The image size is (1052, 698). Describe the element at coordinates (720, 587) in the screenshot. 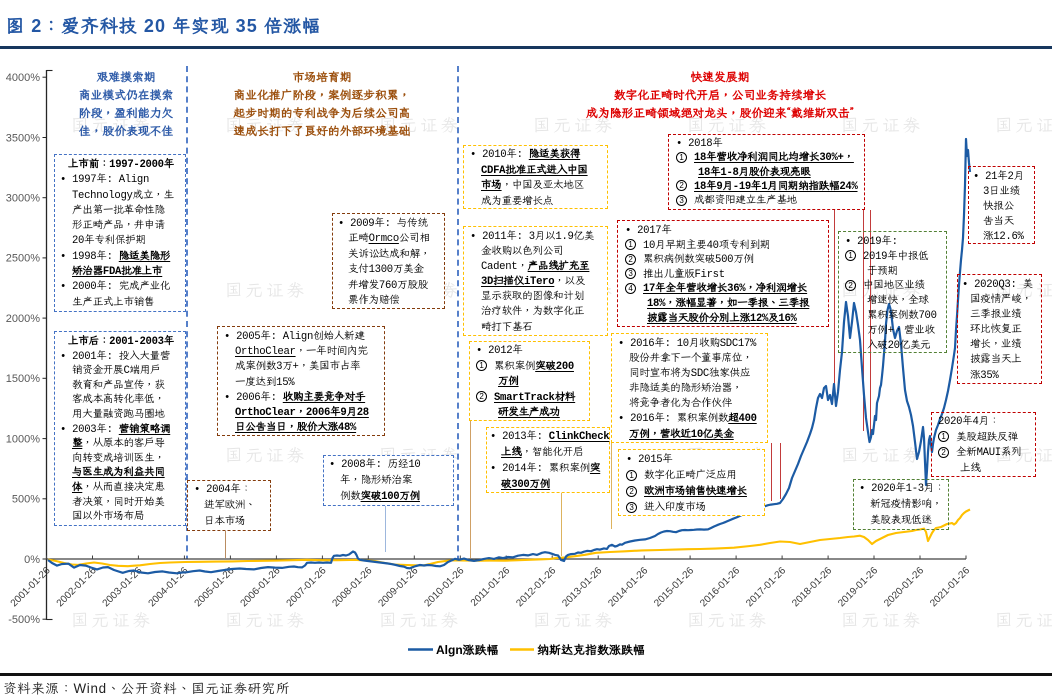

I see `svg-text: 2016-01-26` at that location.